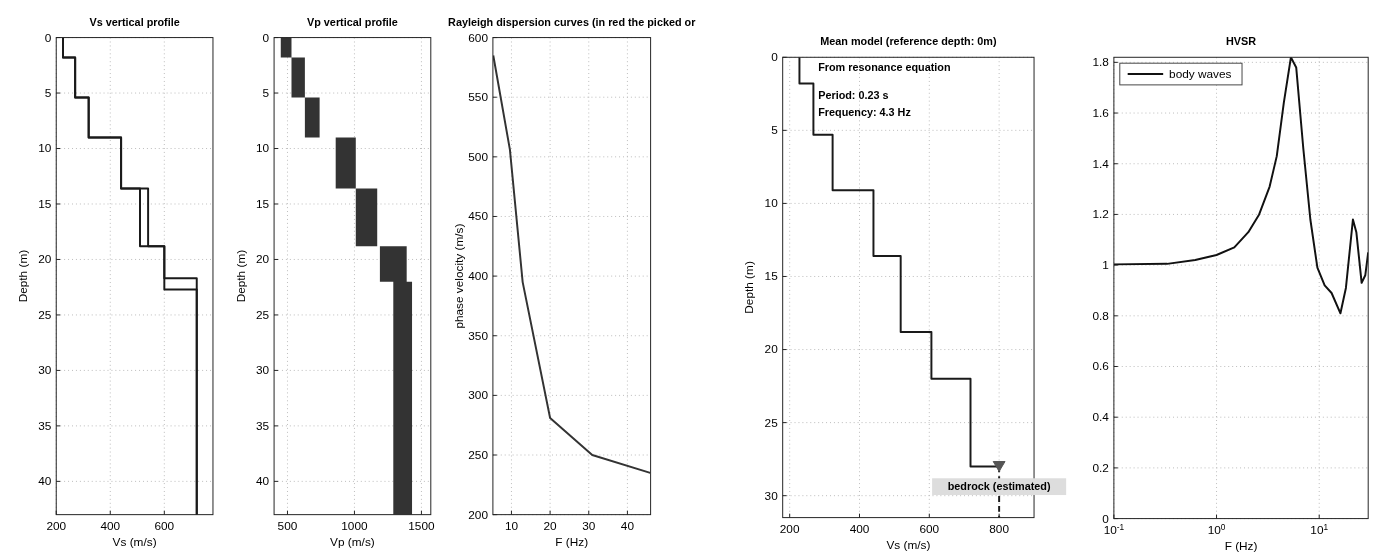 The width and height of the screenshot is (1387, 559). Describe the element at coordinates (478, 216) in the screenshot. I see `y-tick-label: 450` at that location.